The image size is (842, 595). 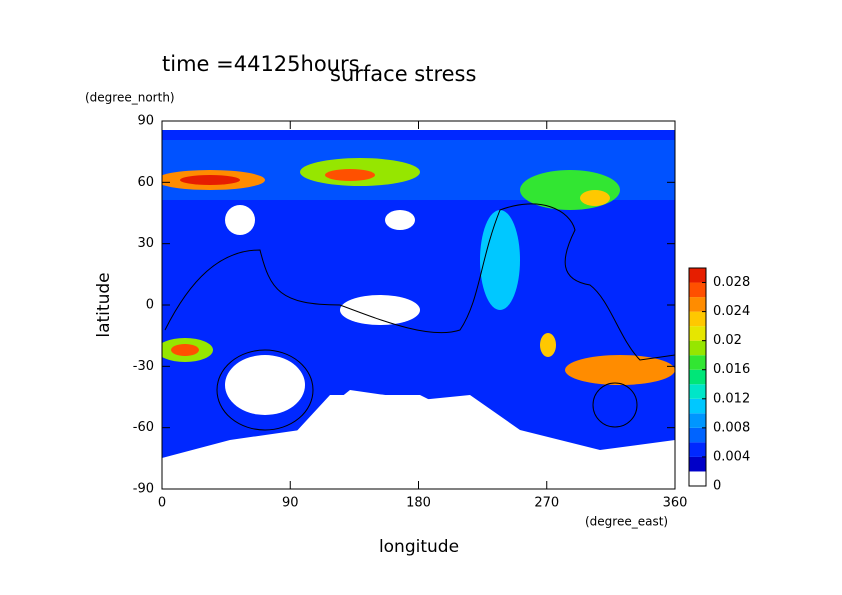 I want to click on colorbar-tick-label: 0.004, so click(x=731, y=456).